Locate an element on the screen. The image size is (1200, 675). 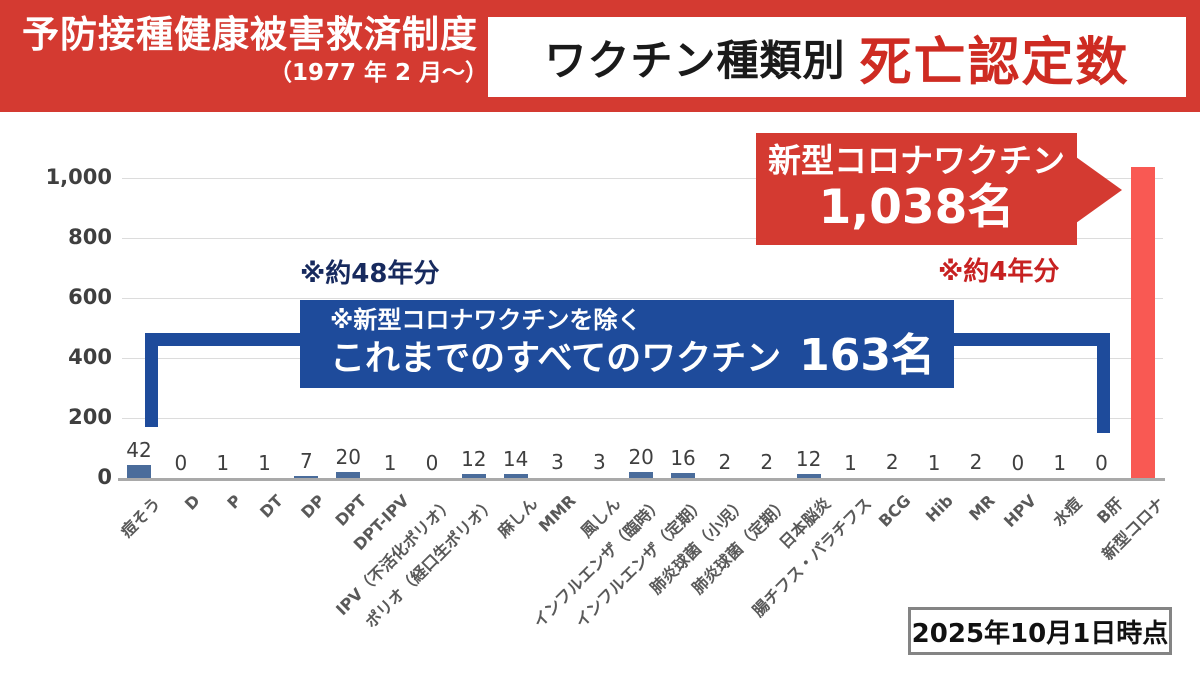
others-total-box: ※新型コロナワクチンを除く これまでのすべてのワクチン 163名 is located at coordinates (627, 344).